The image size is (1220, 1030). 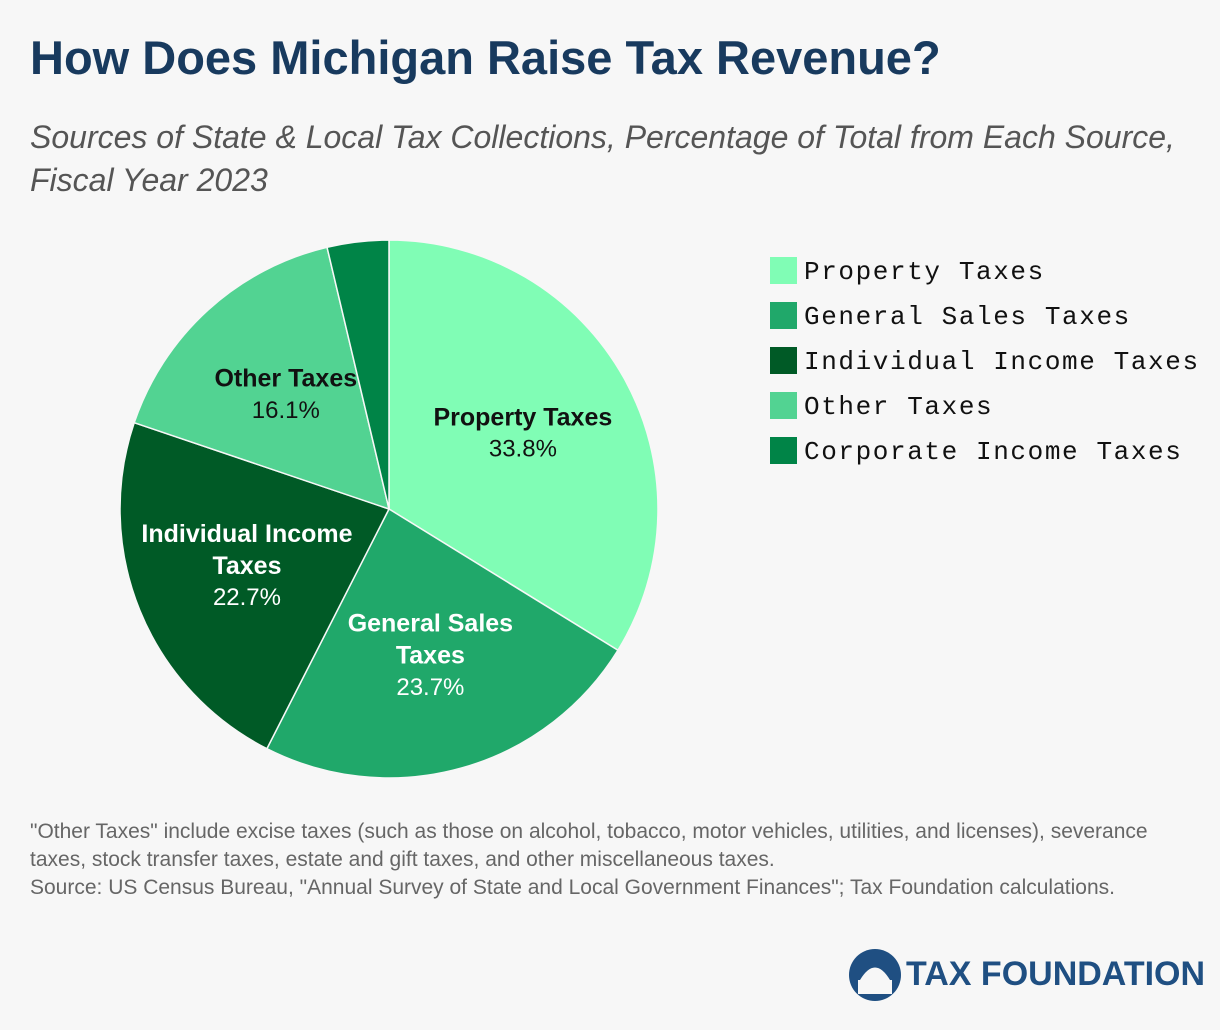 What do you see at coordinates (430, 687) in the screenshot?
I see `slice-value-label: 23.7%` at bounding box center [430, 687].